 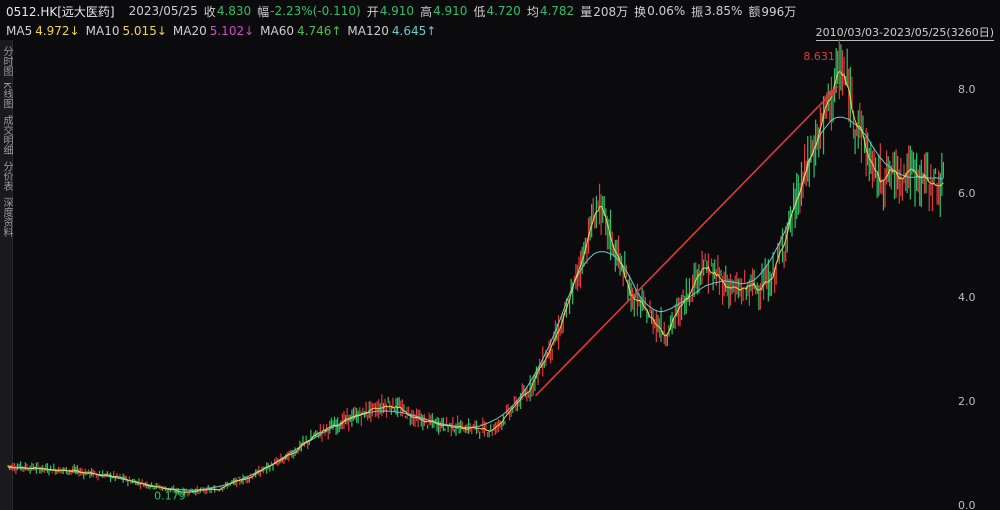 I want to click on ma60-value: 4.746↑, so click(x=319, y=31).